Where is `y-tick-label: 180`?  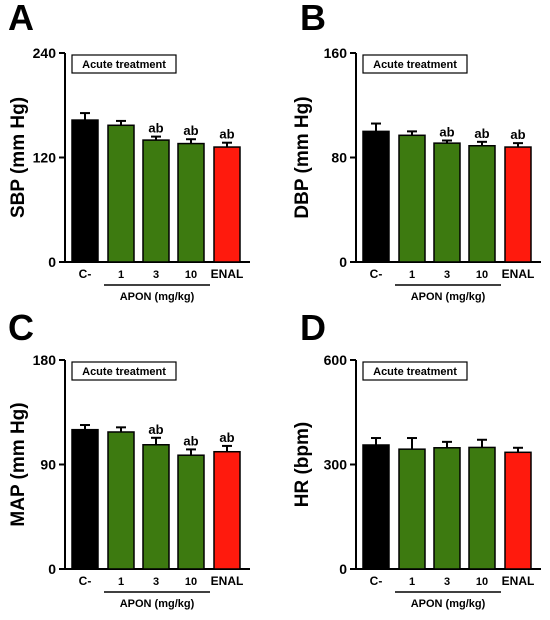 y-tick-label: 180 is located at coordinates (45, 360).